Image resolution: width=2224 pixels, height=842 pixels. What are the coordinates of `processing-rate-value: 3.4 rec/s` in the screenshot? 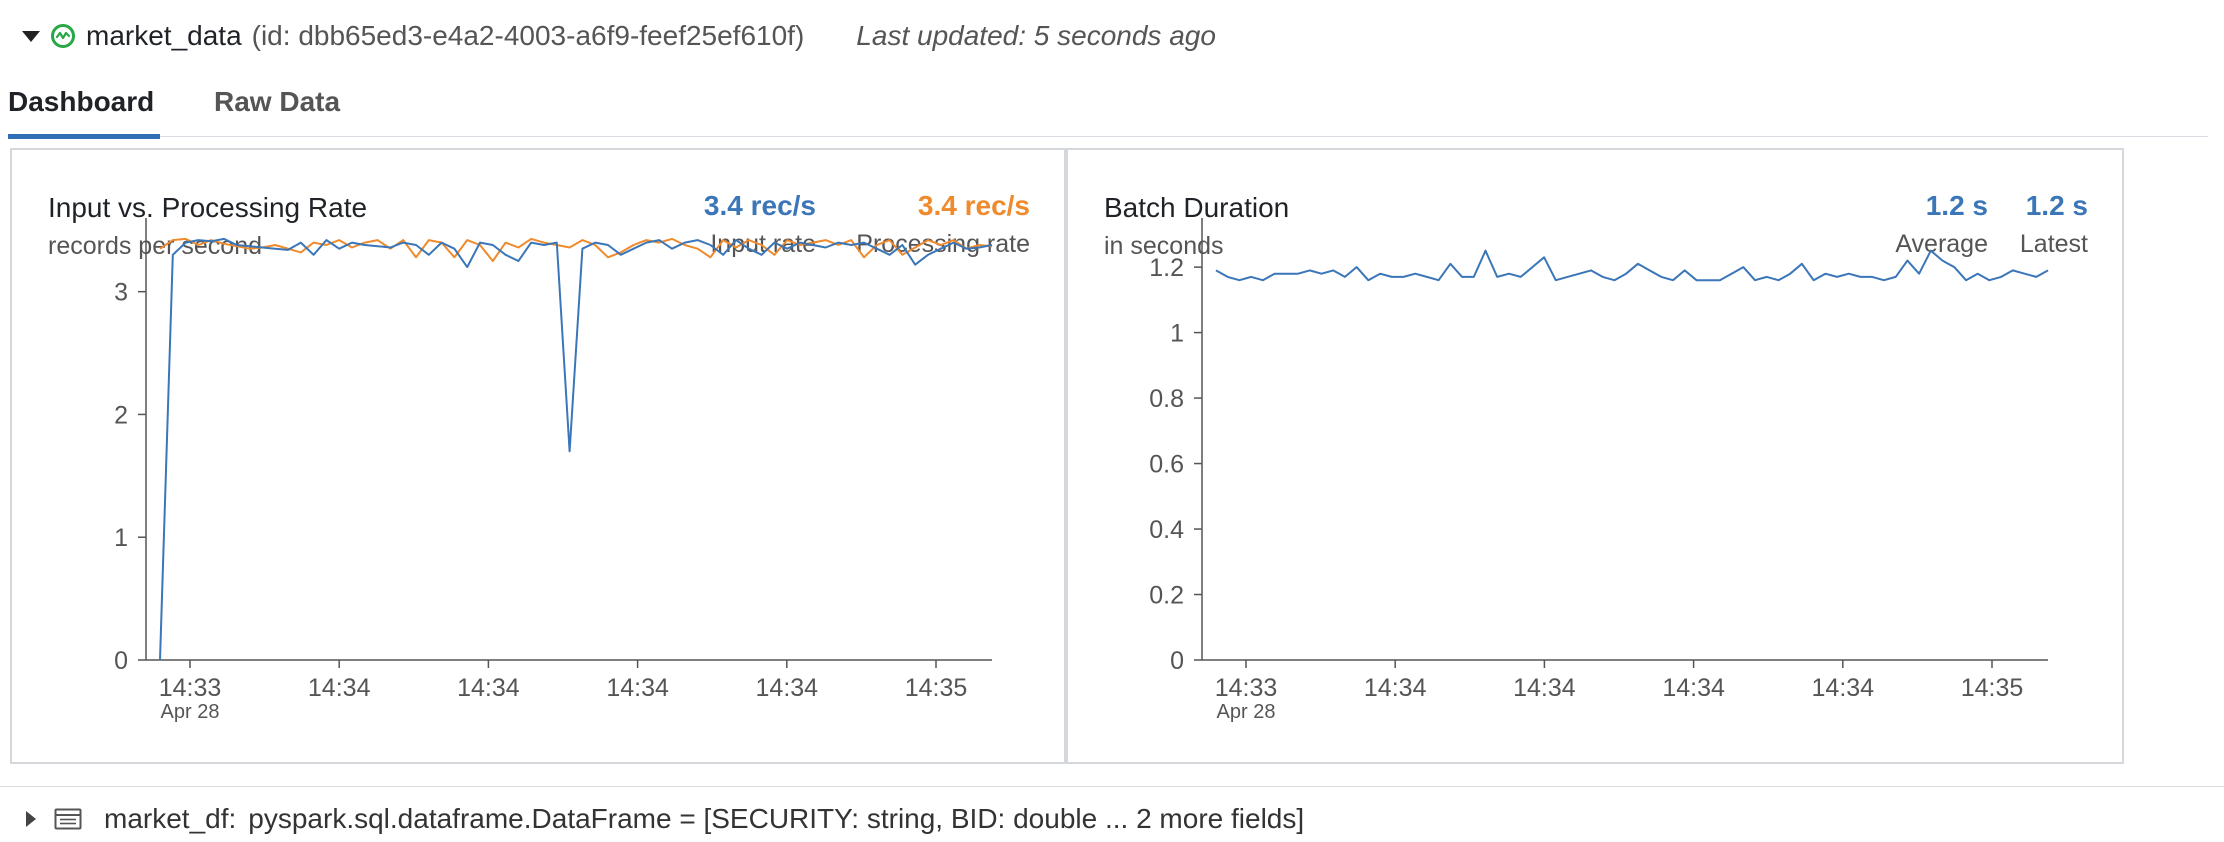 It's located at (973, 205).